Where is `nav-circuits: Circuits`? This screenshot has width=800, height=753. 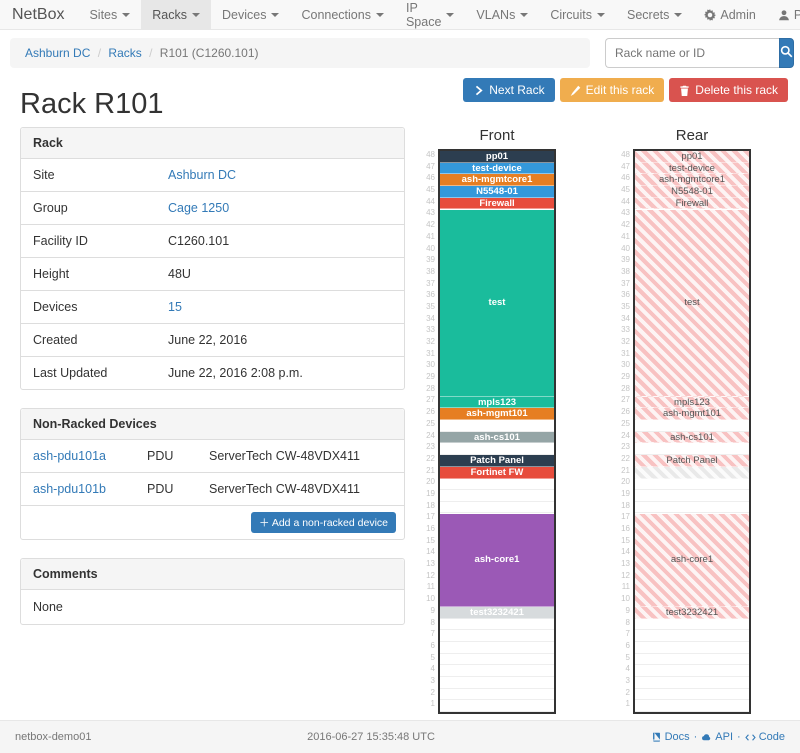 nav-circuits: Circuits is located at coordinates (577, 14).